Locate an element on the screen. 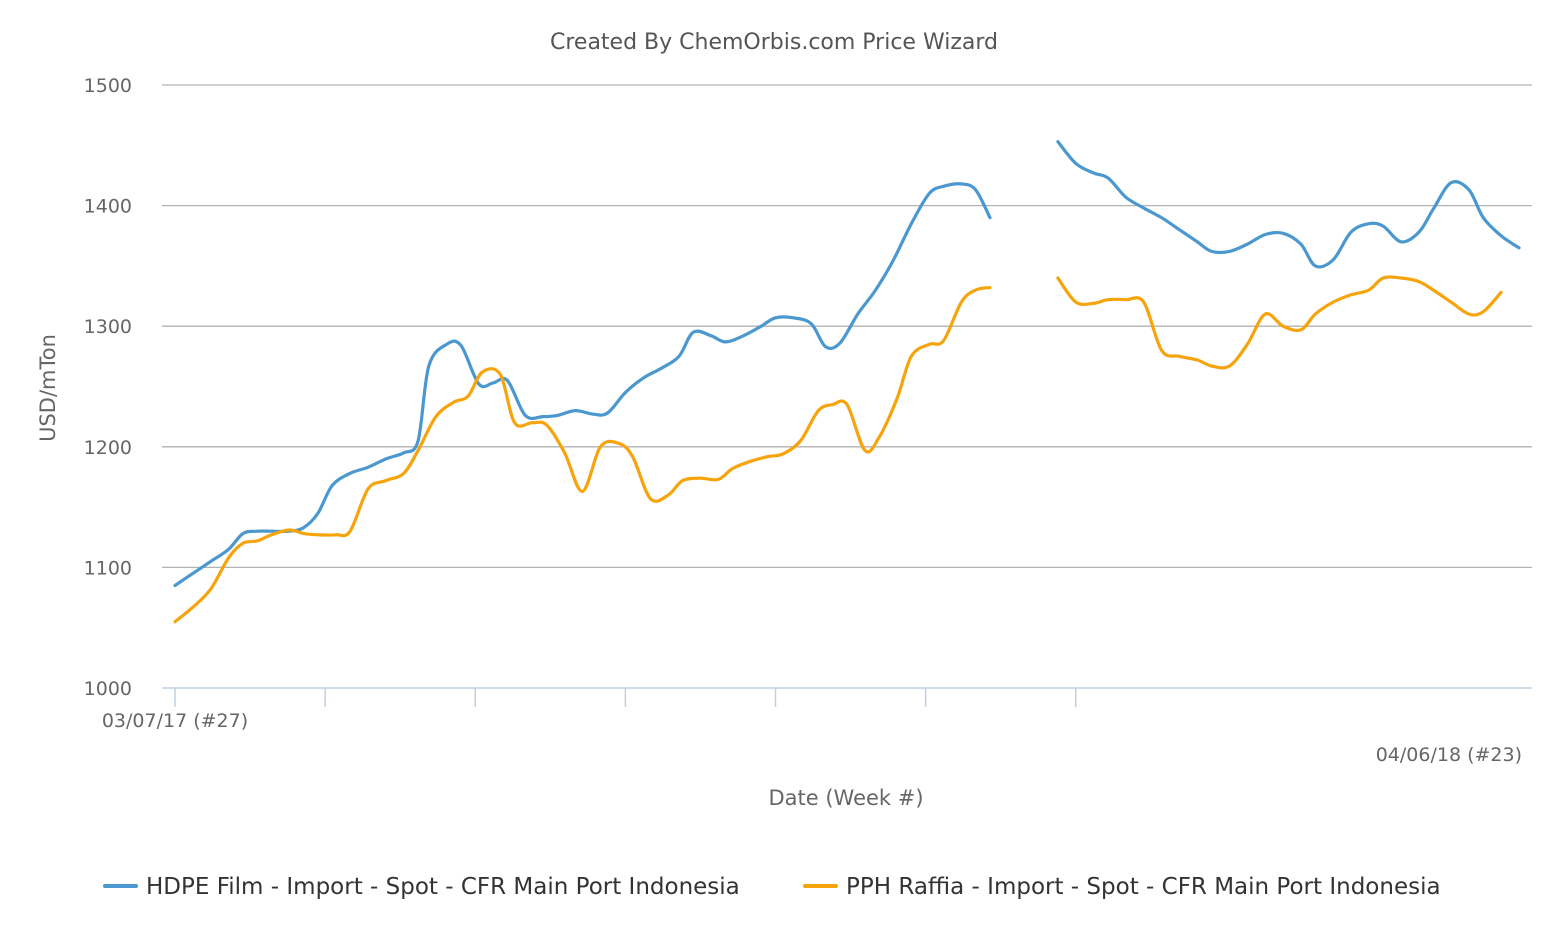  y-tick-label: 1400 is located at coordinates (108, 207).